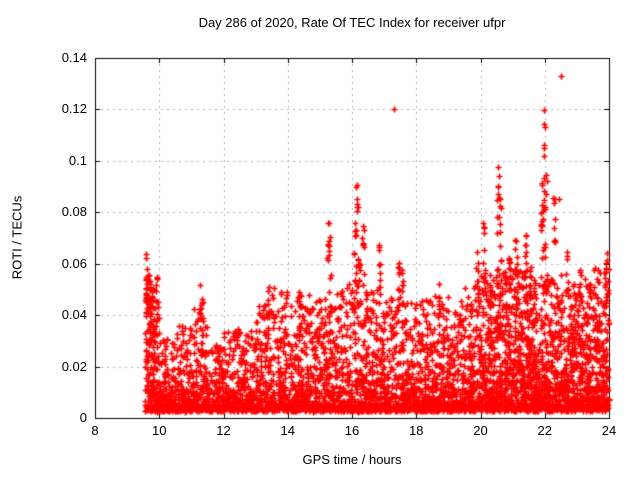 This screenshot has width=640, height=480. Describe the element at coordinates (77, 160) in the screenshot. I see `y-tick-label: 0.1` at that location.